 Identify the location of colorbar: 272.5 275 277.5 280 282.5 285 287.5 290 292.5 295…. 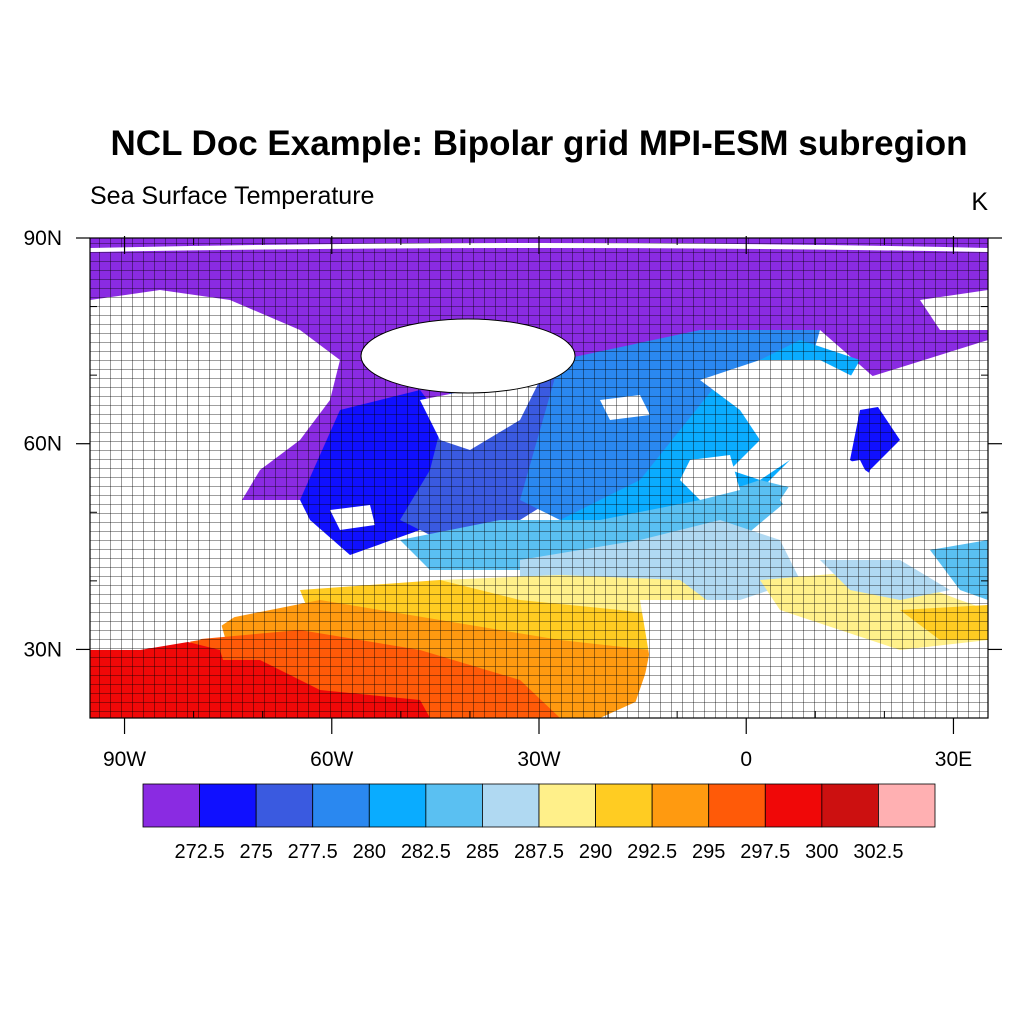
(539, 823).